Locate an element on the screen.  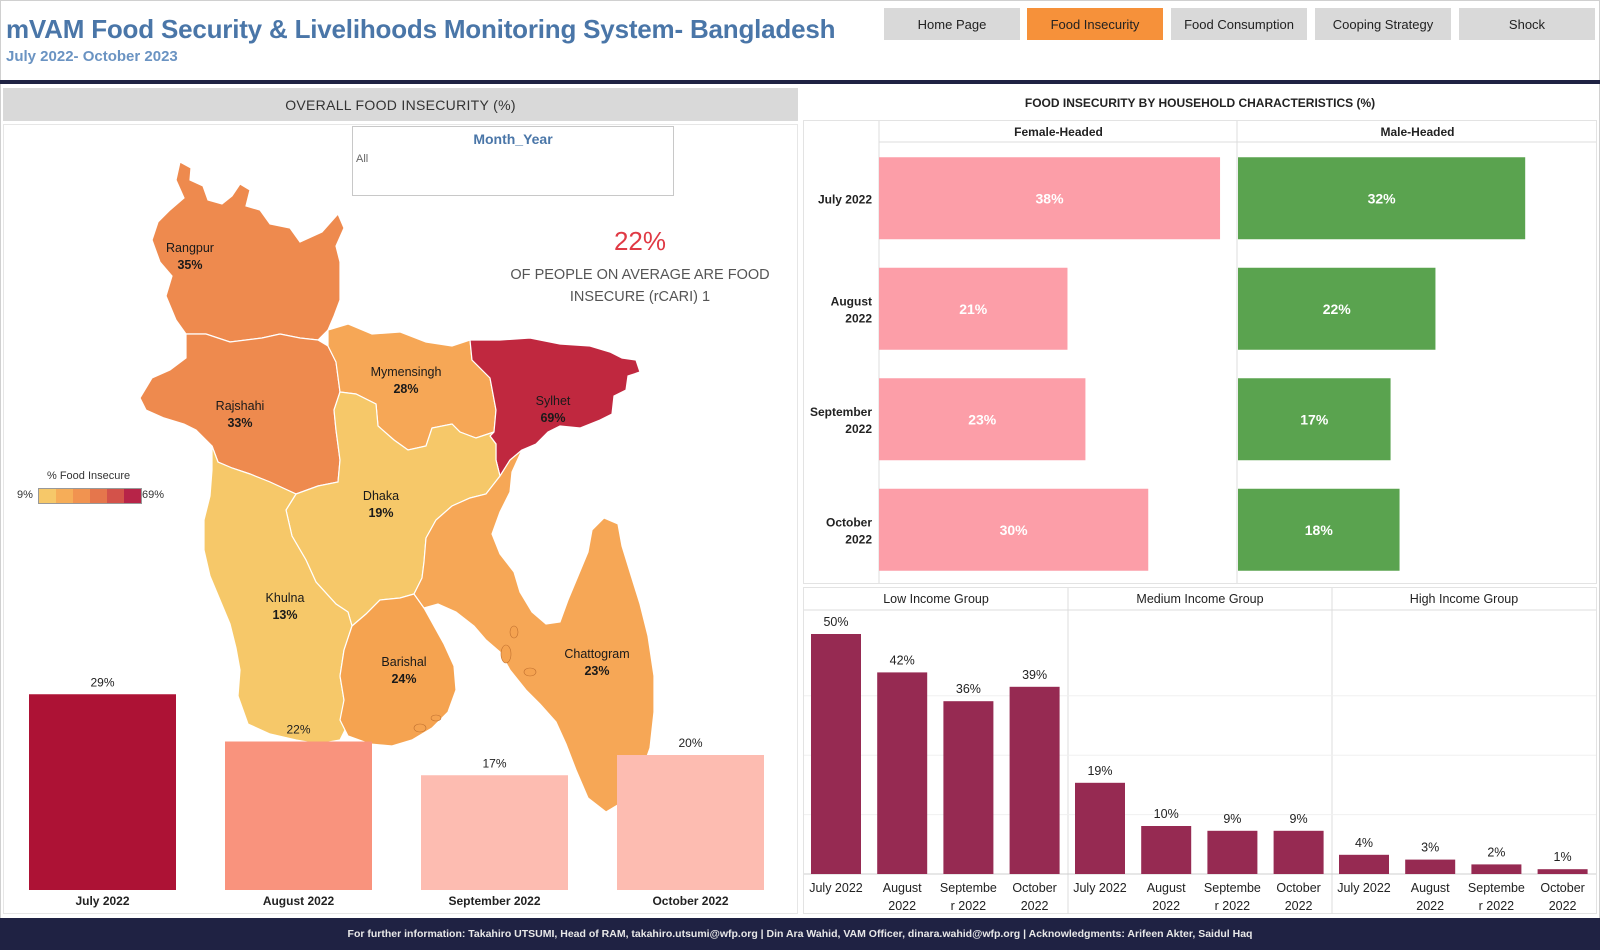
hh-bar-label-1-1: 22% is located at coordinates (1337, 309).